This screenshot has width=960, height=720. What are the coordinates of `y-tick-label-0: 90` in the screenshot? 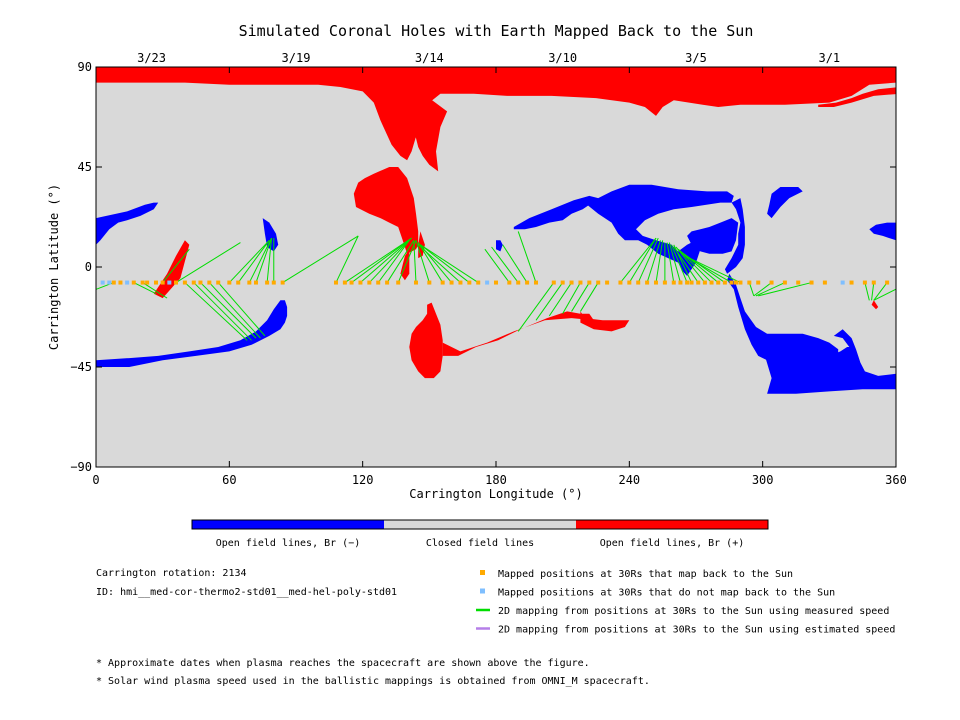 It's located at (85, 67).